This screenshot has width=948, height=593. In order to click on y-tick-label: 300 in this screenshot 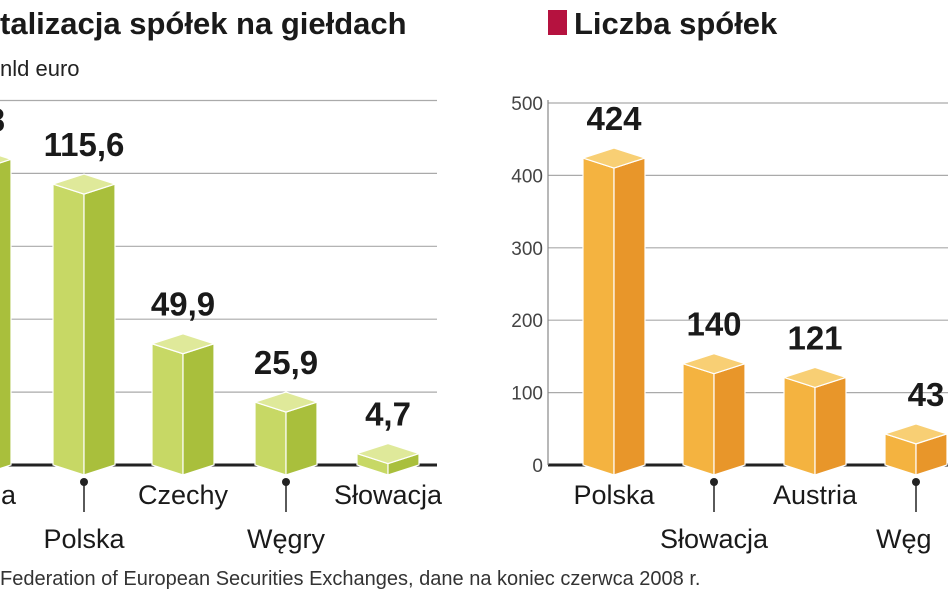, I will do `click(527, 249)`.